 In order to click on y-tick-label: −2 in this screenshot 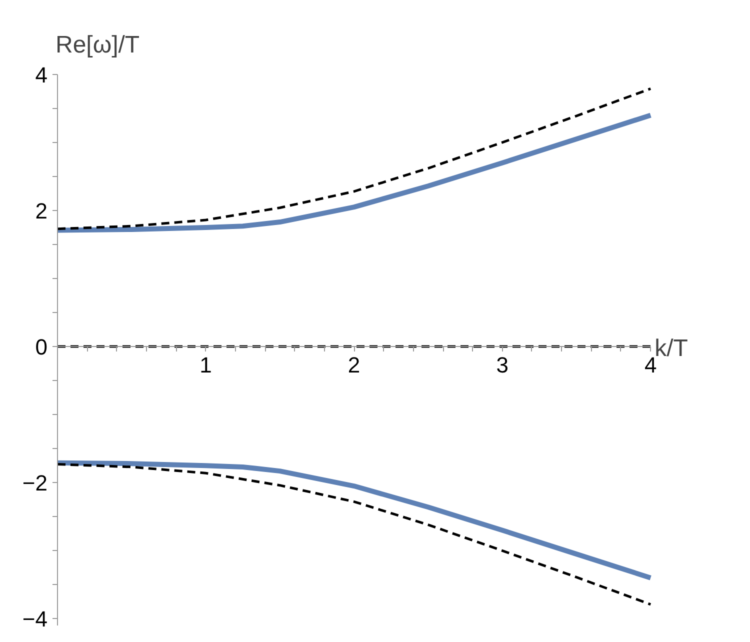, I will do `click(35, 483)`.